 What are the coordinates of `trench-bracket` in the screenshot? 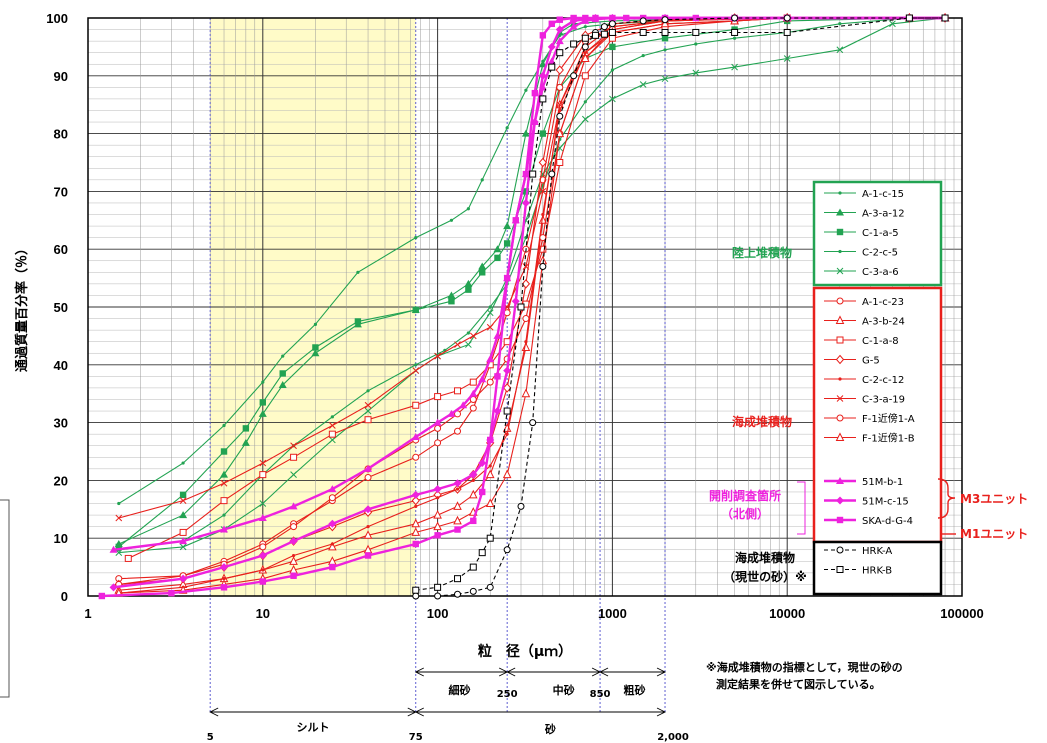 It's located at (801, 508).